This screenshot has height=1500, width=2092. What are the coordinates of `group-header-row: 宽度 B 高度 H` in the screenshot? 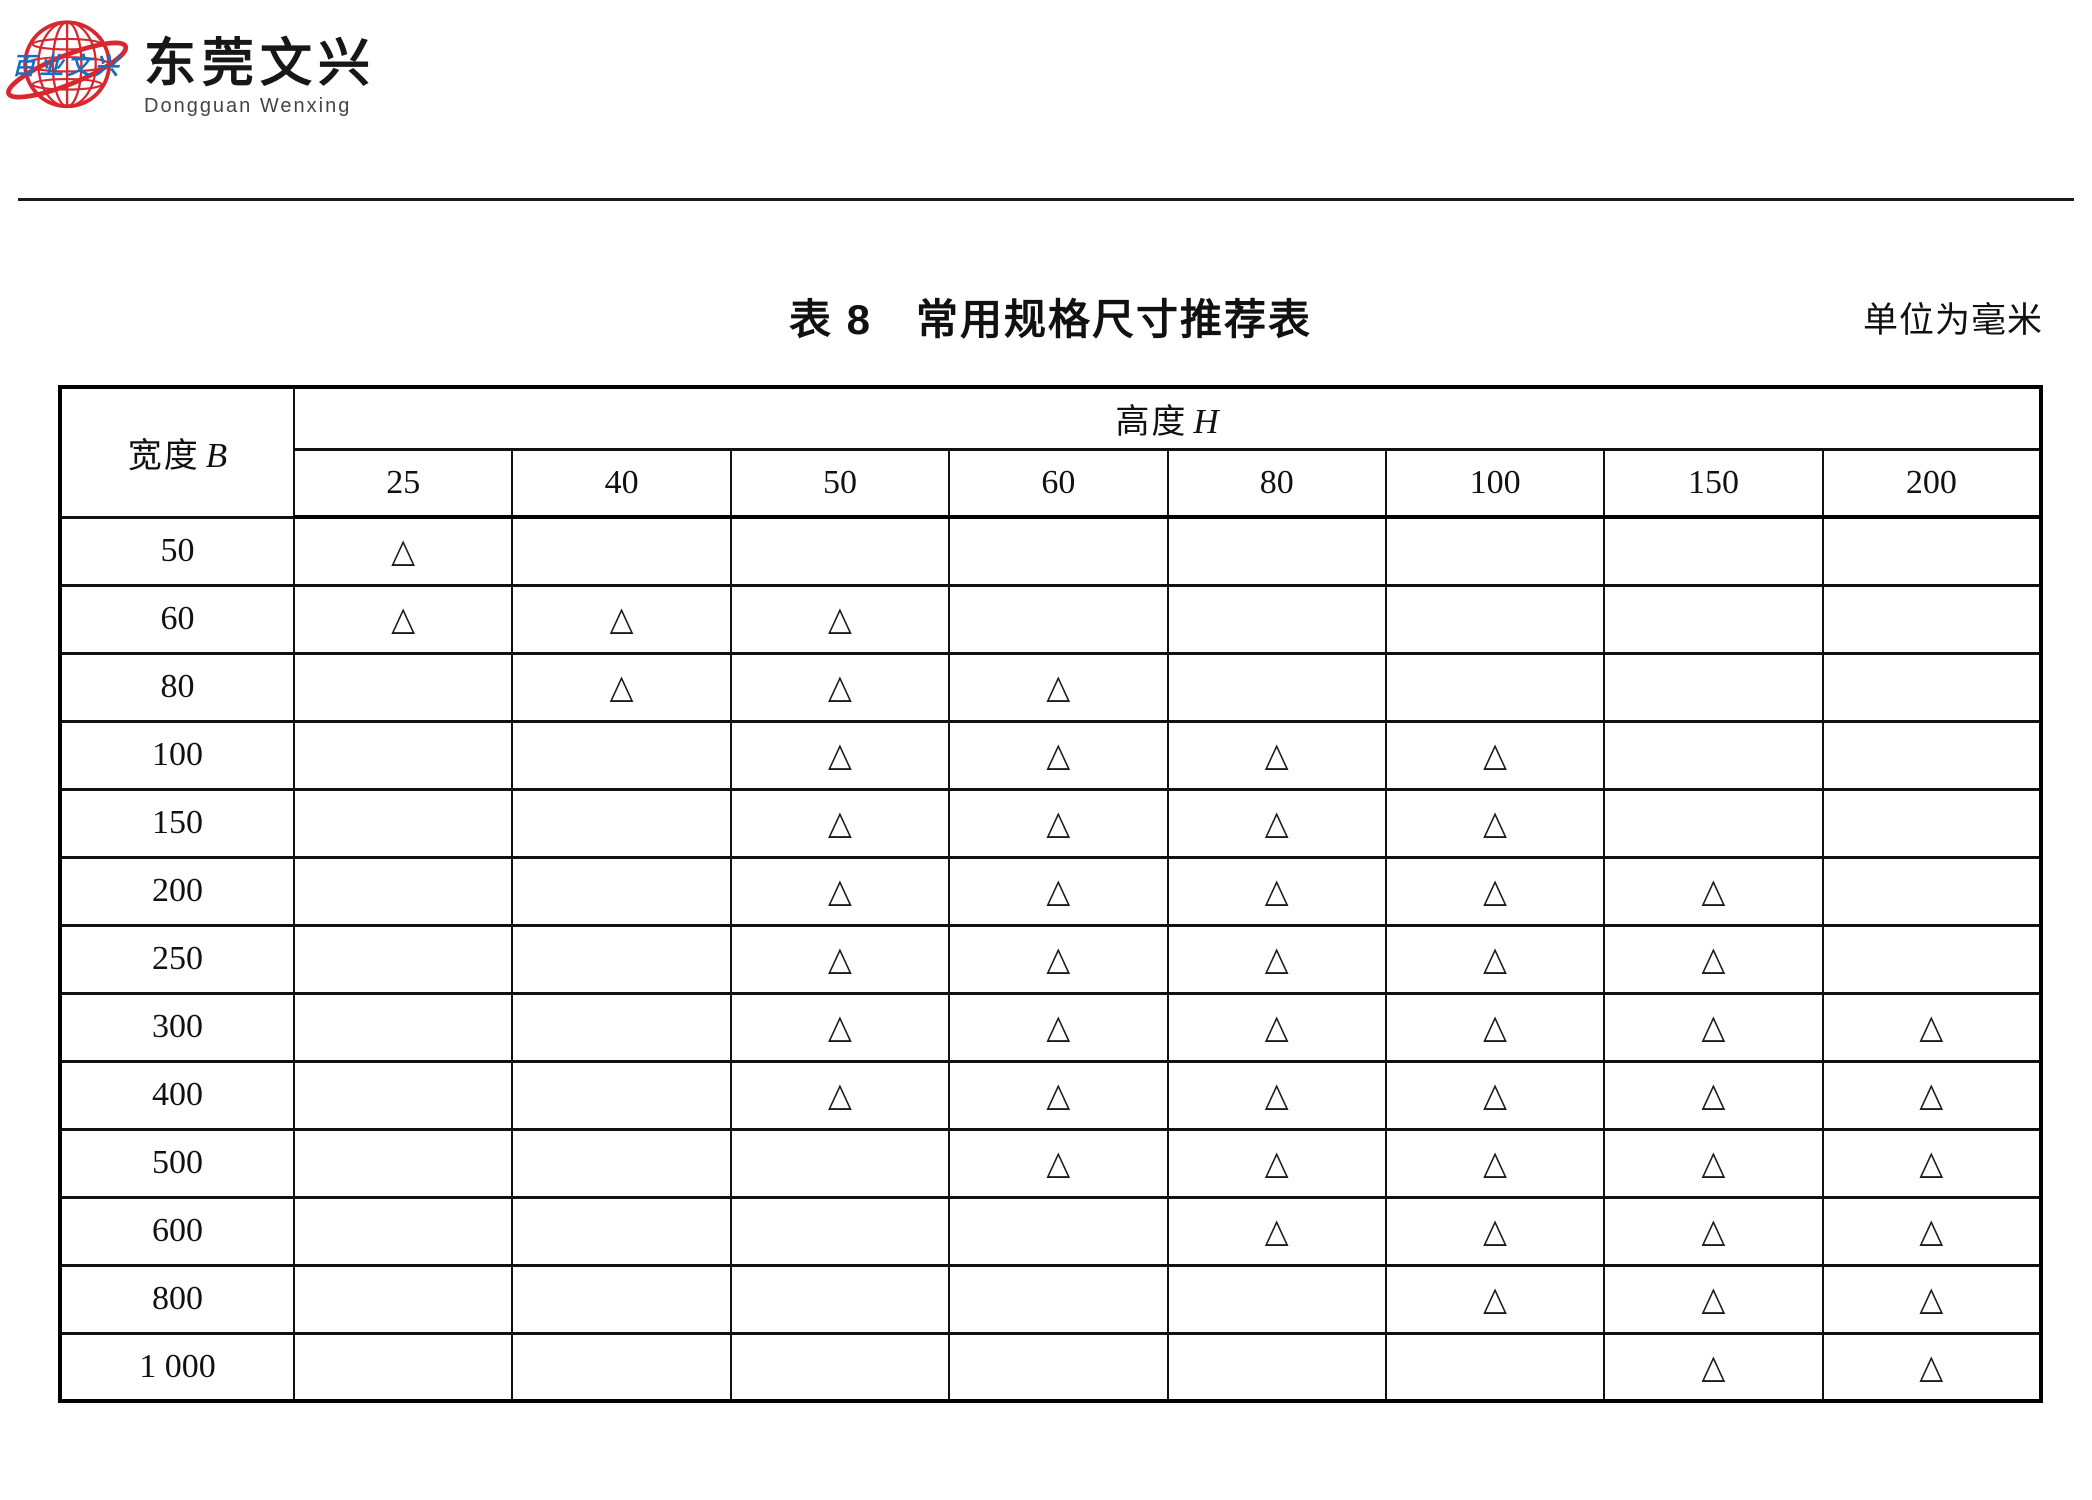 It's located at (1050, 452).